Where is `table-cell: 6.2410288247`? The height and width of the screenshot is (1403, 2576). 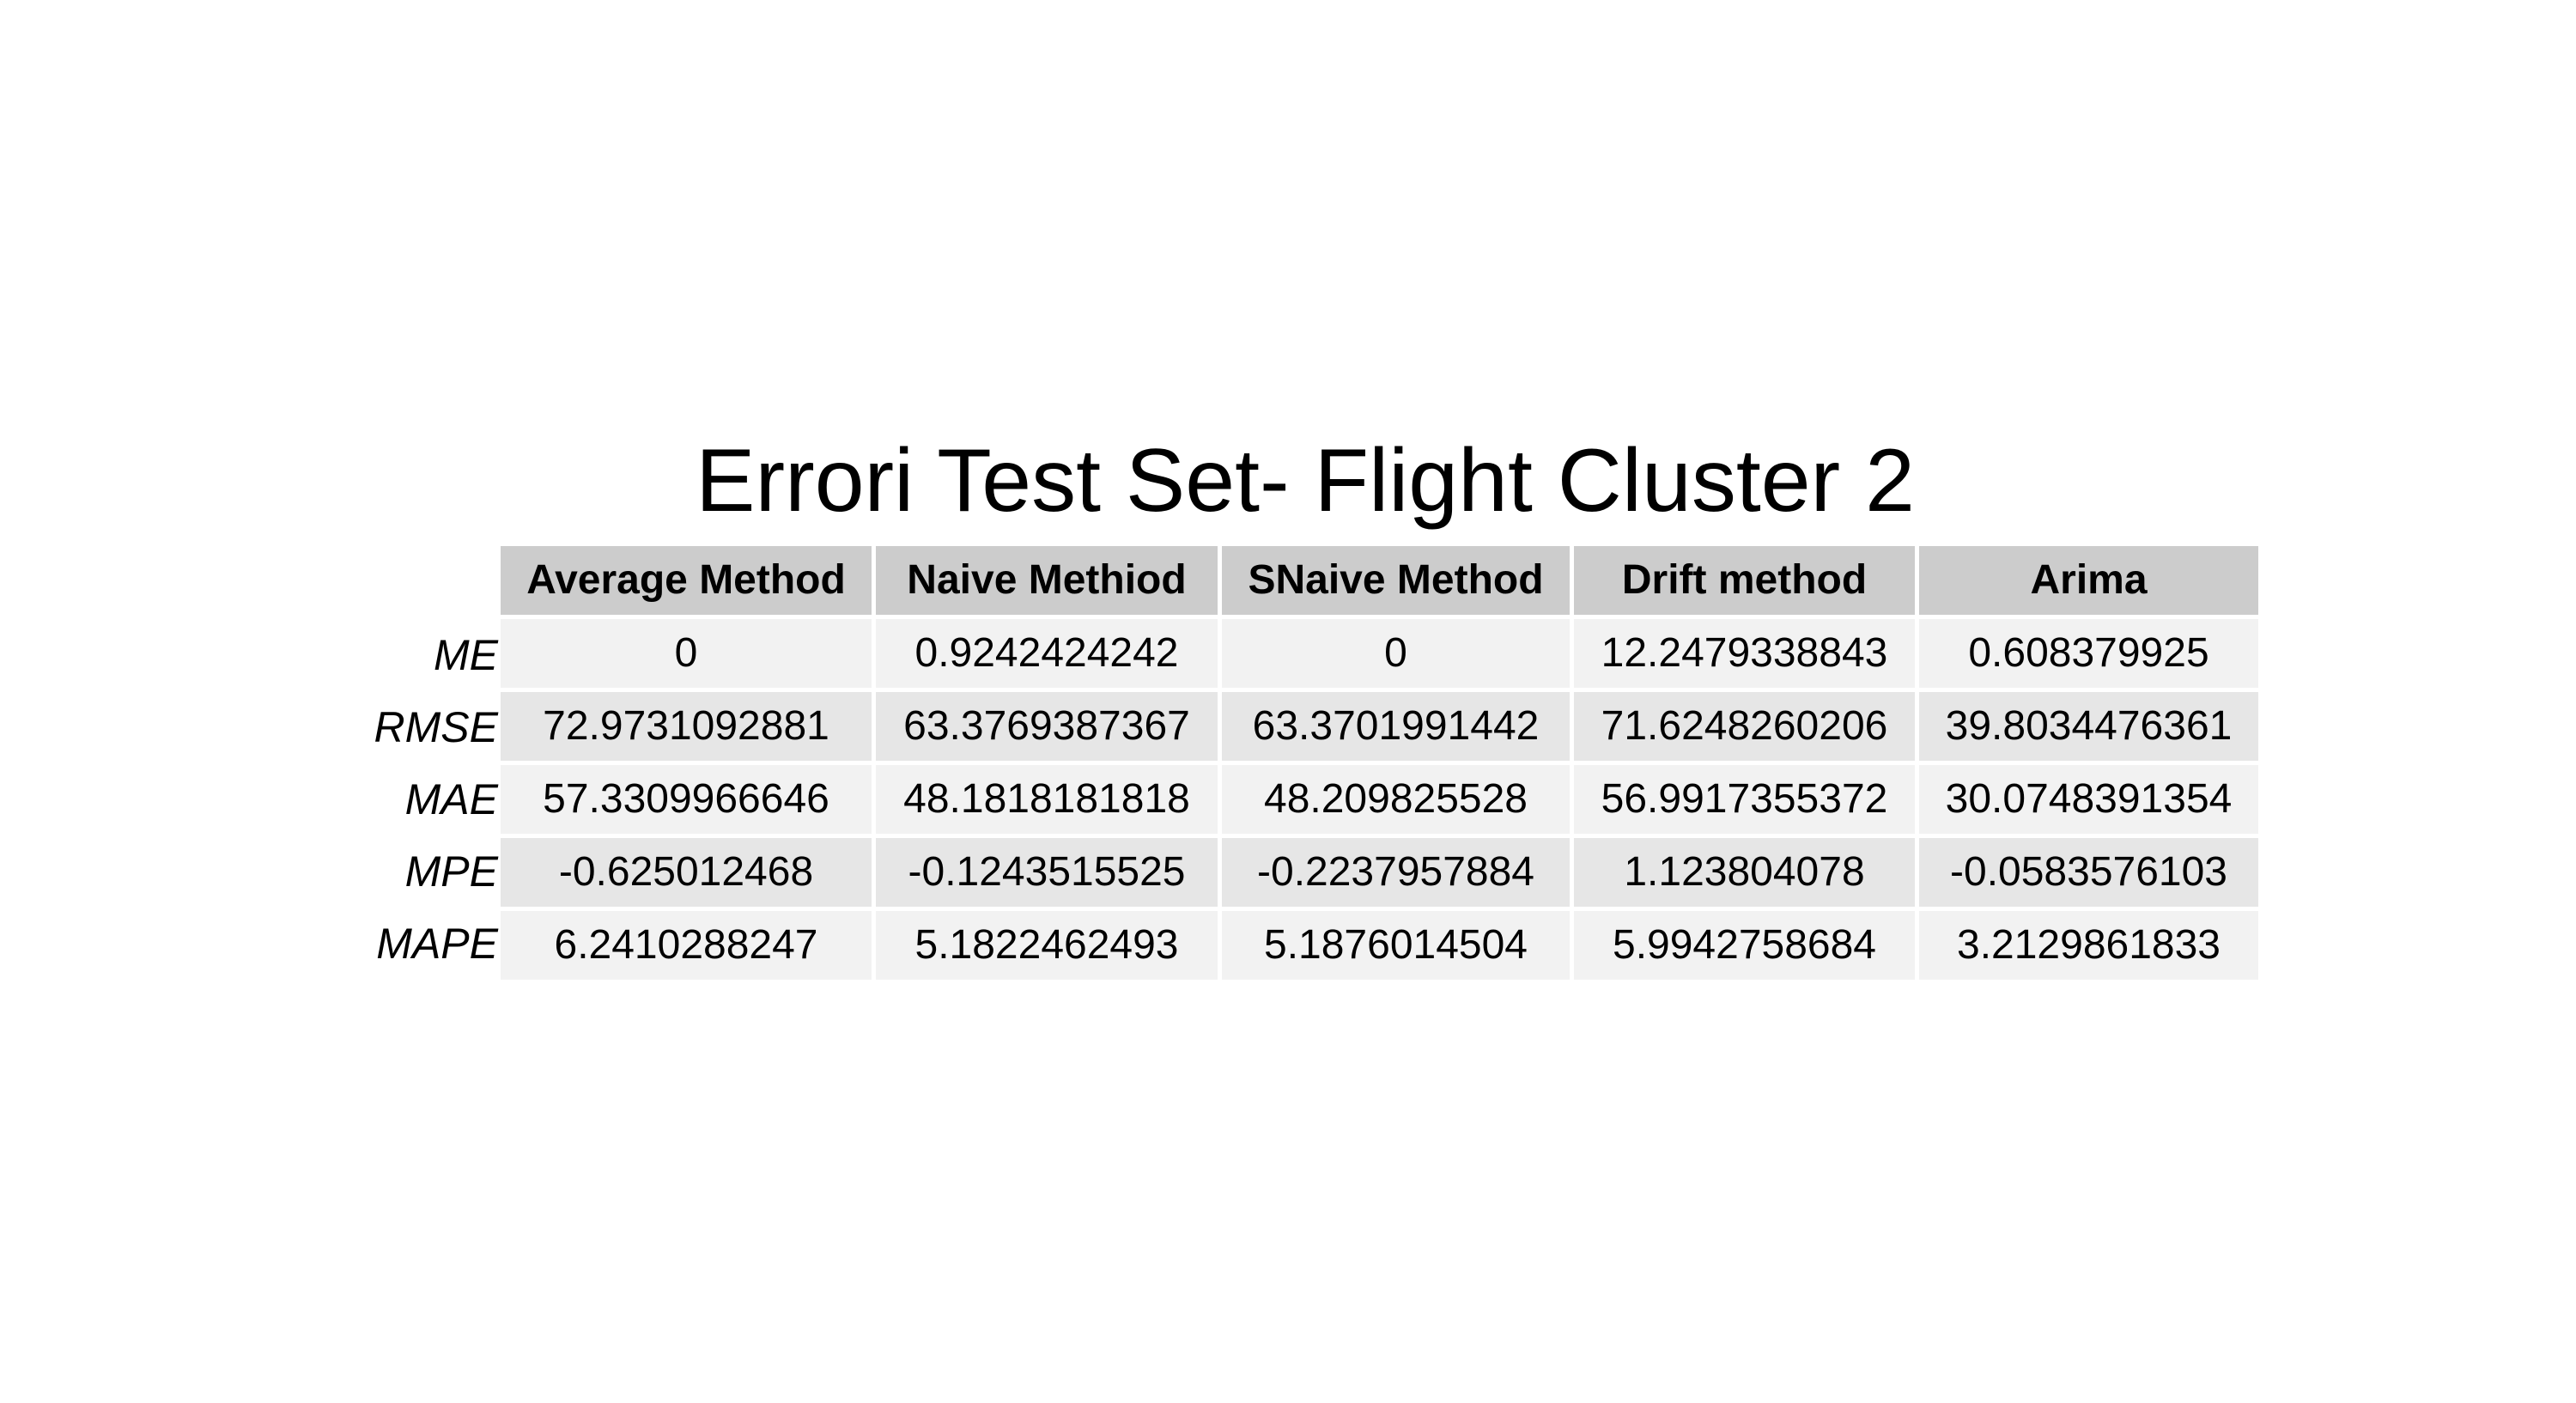 table-cell: 6.2410288247 is located at coordinates (686, 945).